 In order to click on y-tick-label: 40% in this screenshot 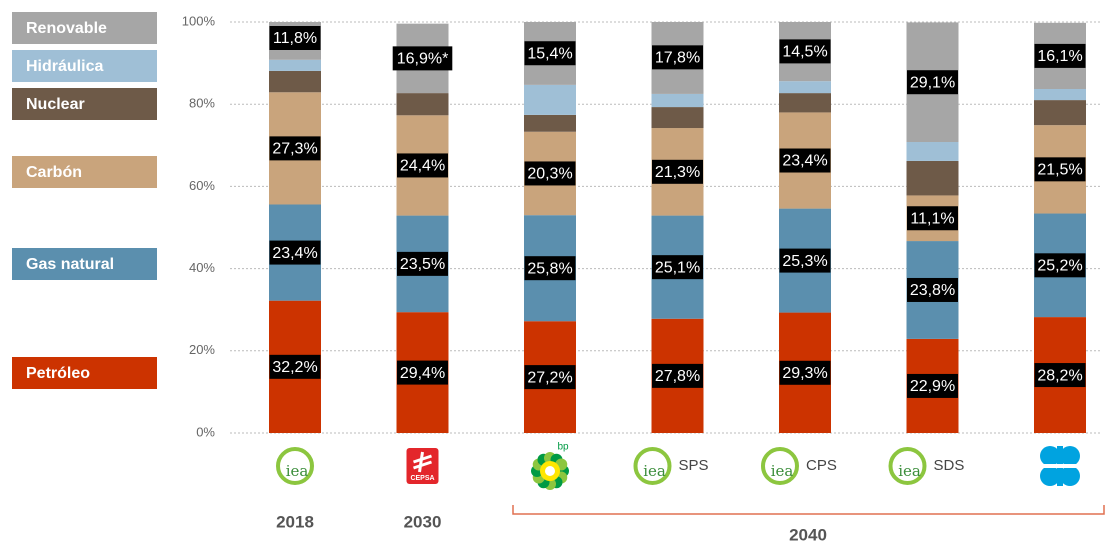, I will do `click(202, 267)`.